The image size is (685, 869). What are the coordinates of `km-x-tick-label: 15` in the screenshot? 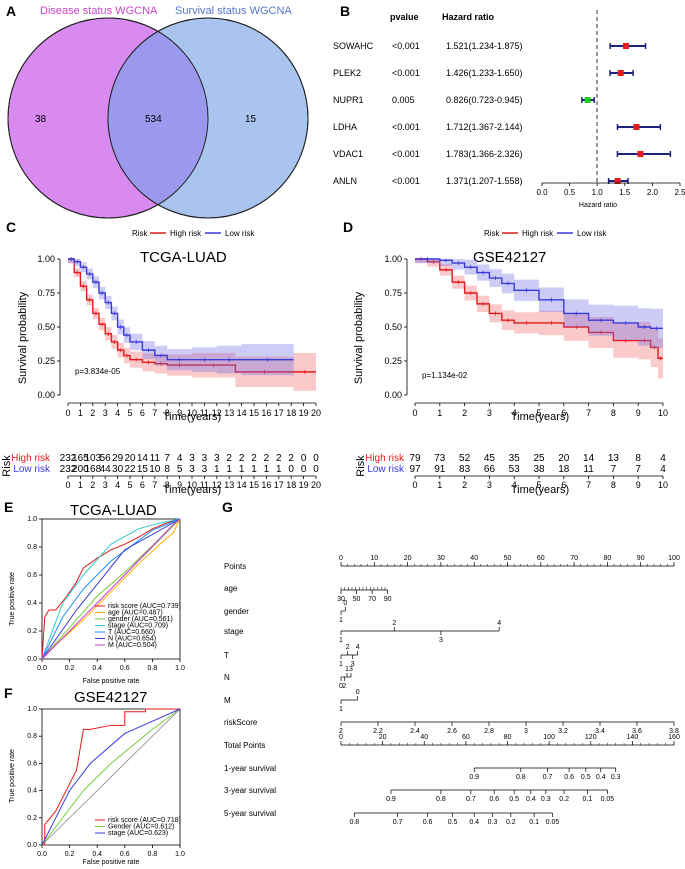 It's located at (254, 413).